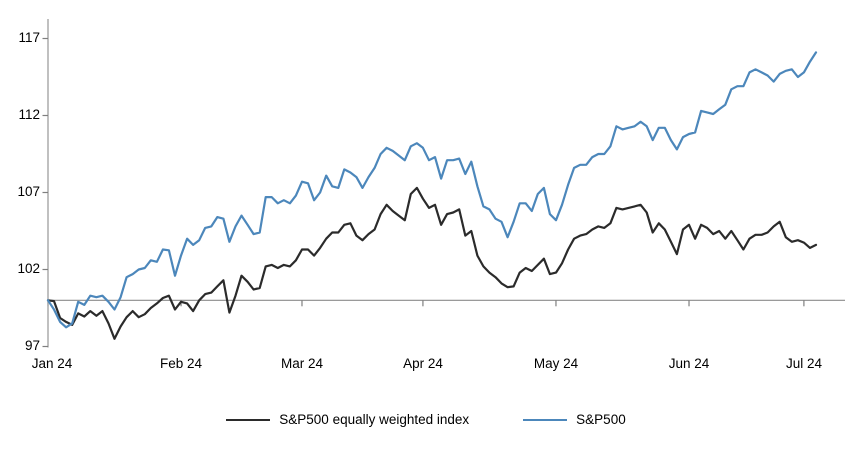 The width and height of the screenshot is (852, 453). I want to click on y-tick-label: 102, so click(28, 268).